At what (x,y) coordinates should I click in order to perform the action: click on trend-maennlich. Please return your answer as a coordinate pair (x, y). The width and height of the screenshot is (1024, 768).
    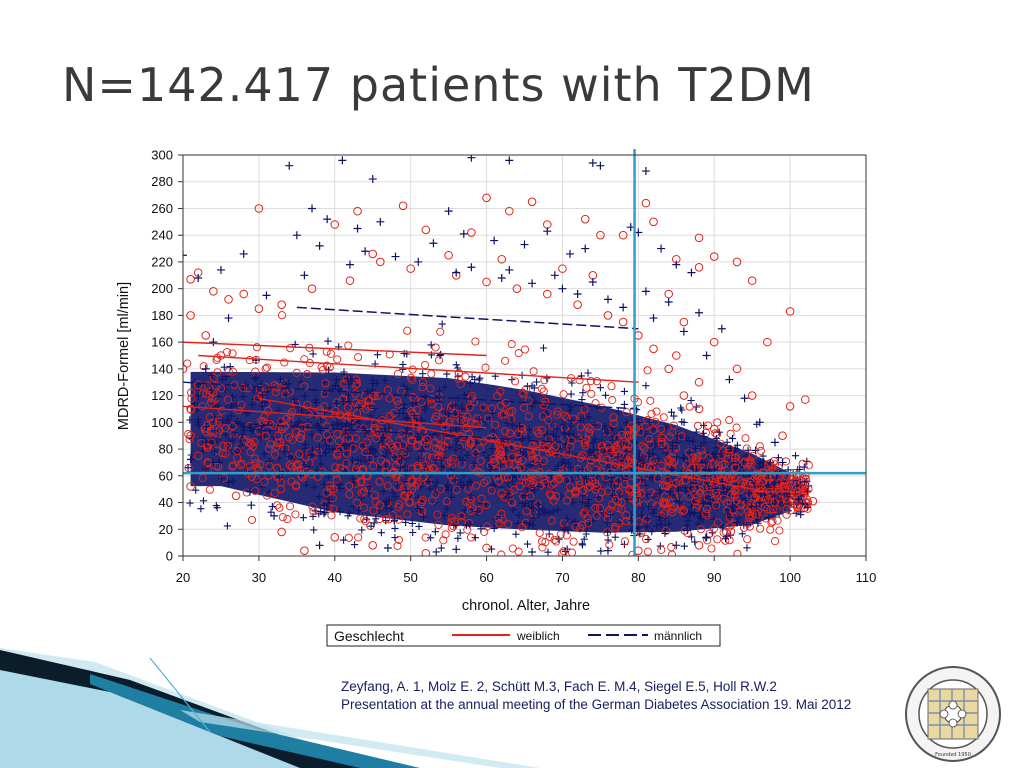
    Looking at the image, I should click on (467, 318).